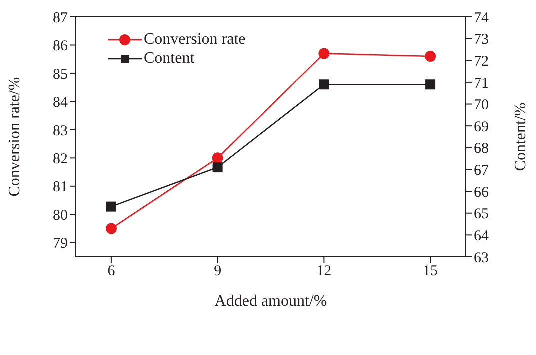 This screenshot has height=355, width=536. I want to click on y2-tick-label: 73, so click(481, 40).